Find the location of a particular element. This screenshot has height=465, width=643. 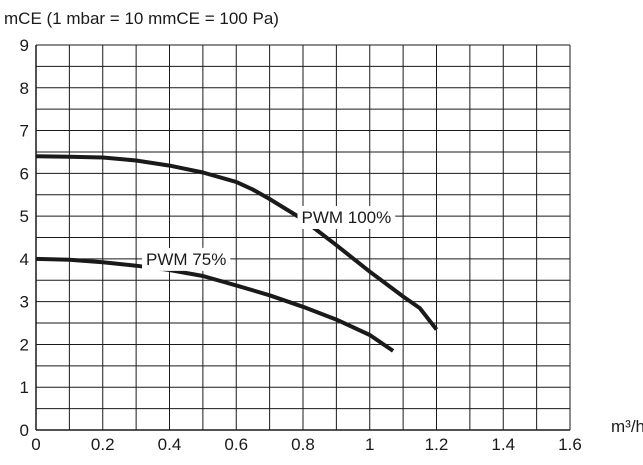

x-axis-ticks: 0 0.2 0.4 0.6 0.8 1 1.2 1.4 1.6 is located at coordinates (306, 444).